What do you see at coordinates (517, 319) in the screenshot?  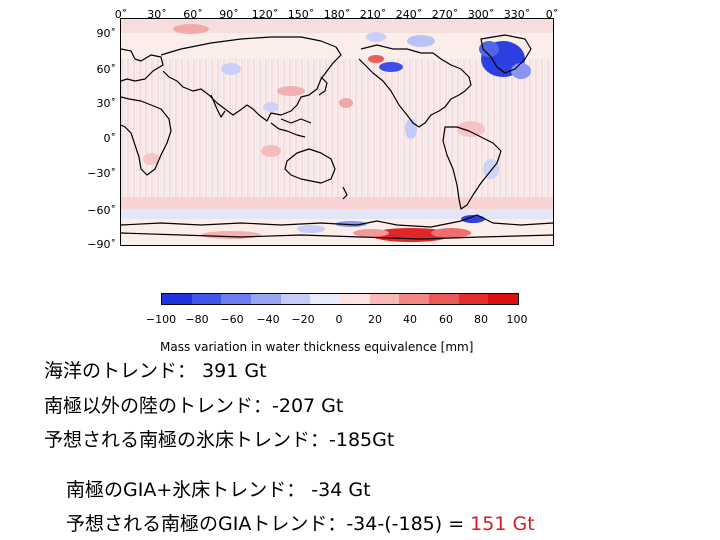 I see `colorbar-tick: 100` at bounding box center [517, 319].